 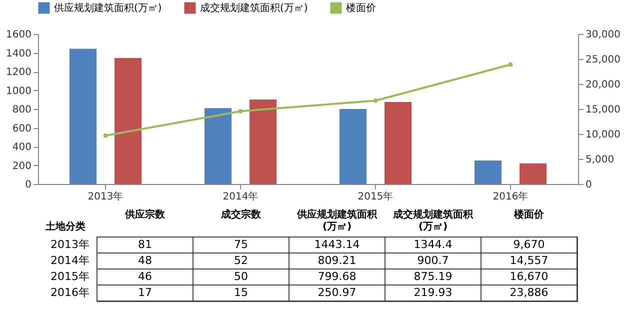 What do you see at coordinates (433, 292) in the screenshot?
I see `data-label: 219.93` at bounding box center [433, 292].